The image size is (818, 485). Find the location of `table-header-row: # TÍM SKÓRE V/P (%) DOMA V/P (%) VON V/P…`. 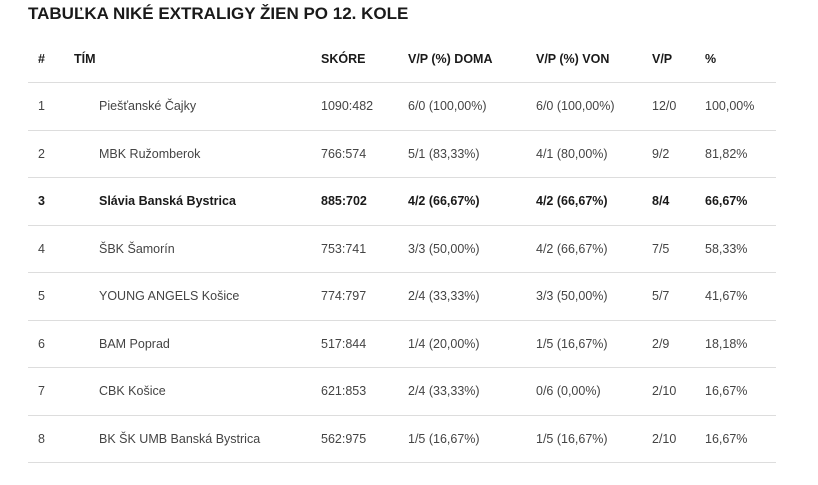

table-header-row: # TÍM SKÓRE V/P (%) DOMA V/P (%) VON V/P… is located at coordinates (402, 59).